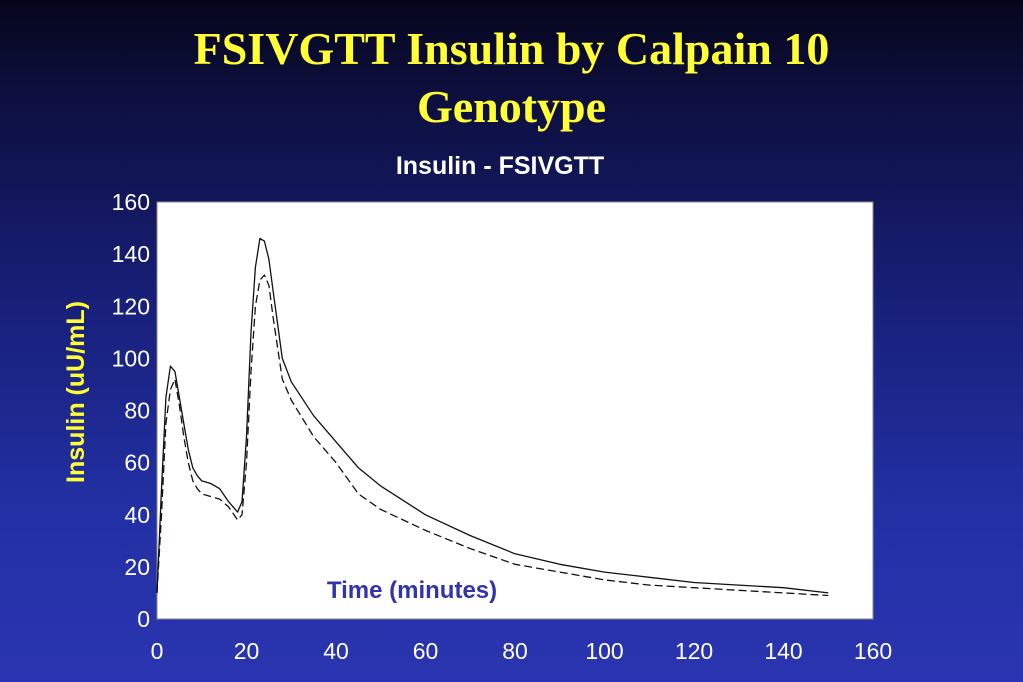  What do you see at coordinates (157, 651) in the screenshot?
I see `x-tick-label: 0` at bounding box center [157, 651].